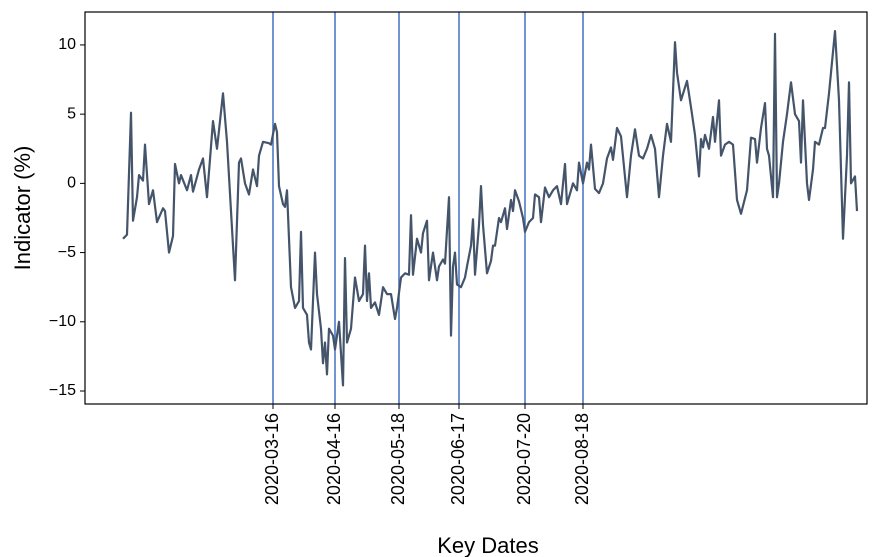 This screenshot has width=880, height=557. What do you see at coordinates (488, 545) in the screenshot?
I see `x-axis-label: Key Dates` at bounding box center [488, 545].